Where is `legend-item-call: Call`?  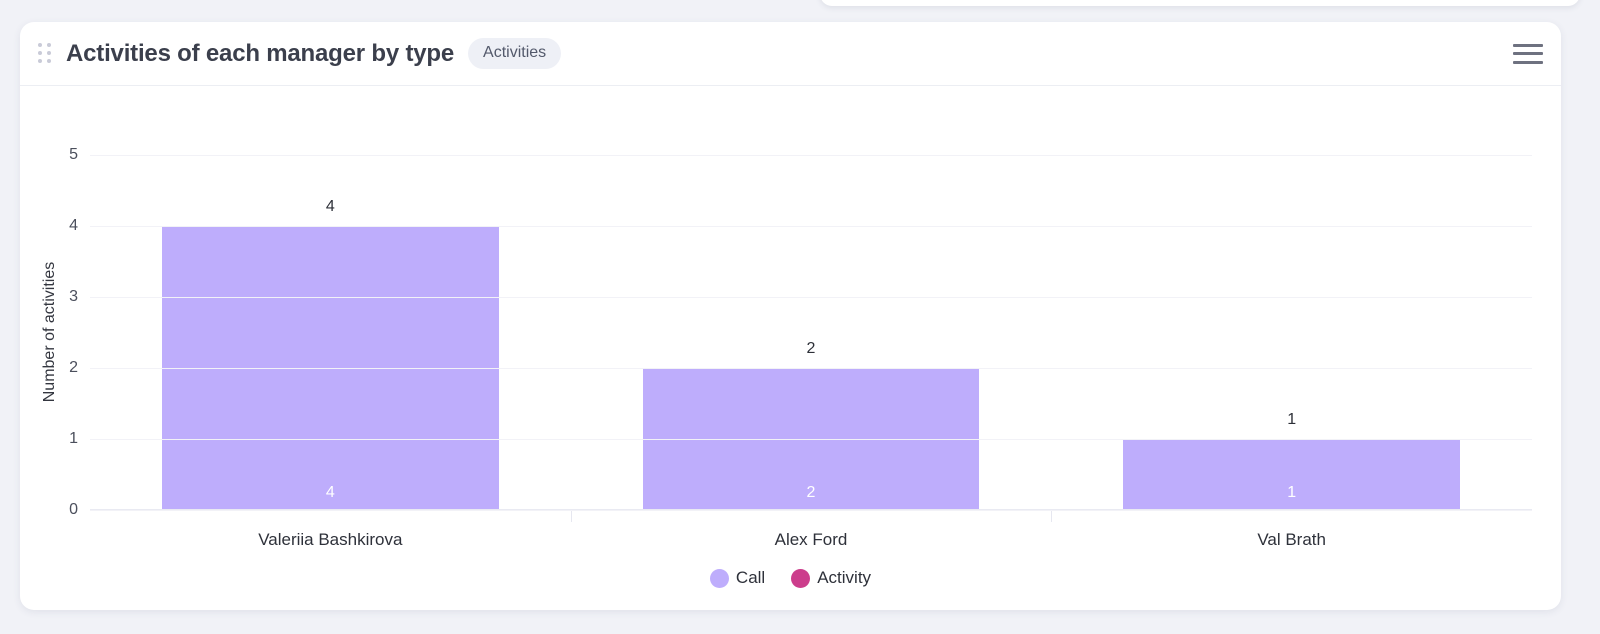
legend-item-call: Call is located at coordinates (737, 578).